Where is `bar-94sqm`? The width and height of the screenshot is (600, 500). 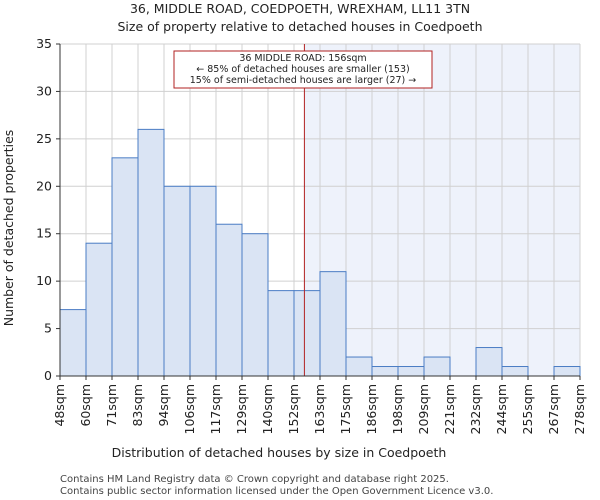 bar-94sqm is located at coordinates (177, 281).